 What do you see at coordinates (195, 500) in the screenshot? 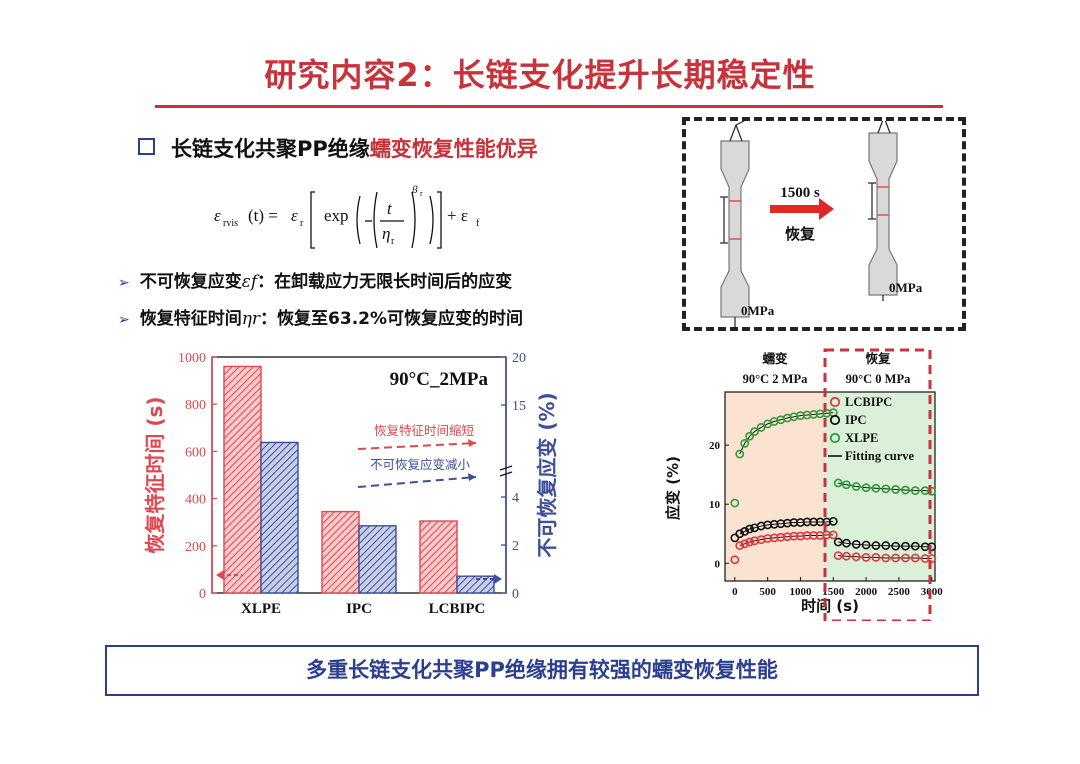
I see `left-tick-label: 400` at bounding box center [195, 500].